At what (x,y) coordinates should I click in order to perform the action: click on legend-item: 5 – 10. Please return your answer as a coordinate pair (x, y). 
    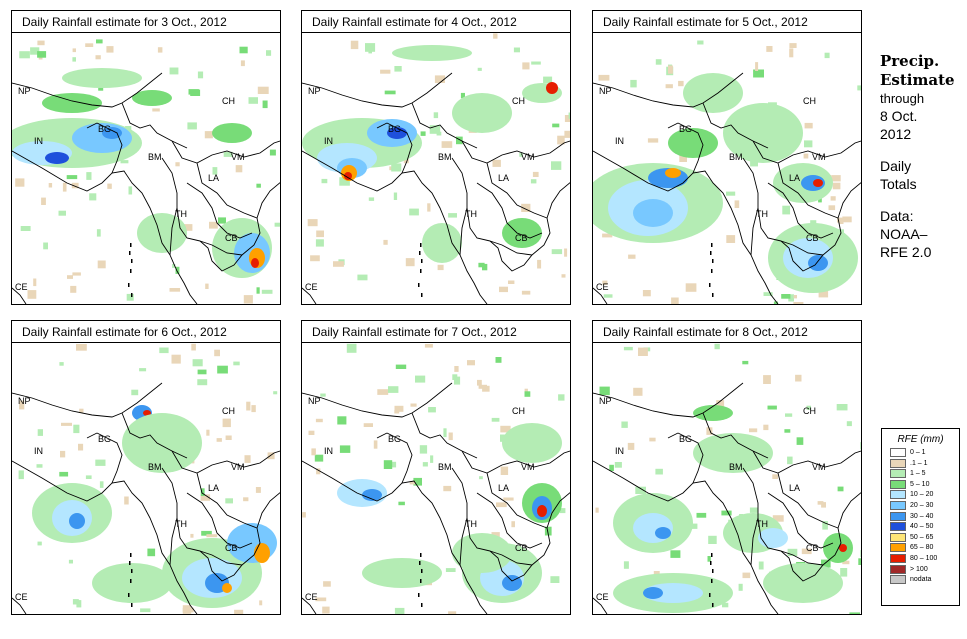
    Looking at the image, I should click on (920, 484).